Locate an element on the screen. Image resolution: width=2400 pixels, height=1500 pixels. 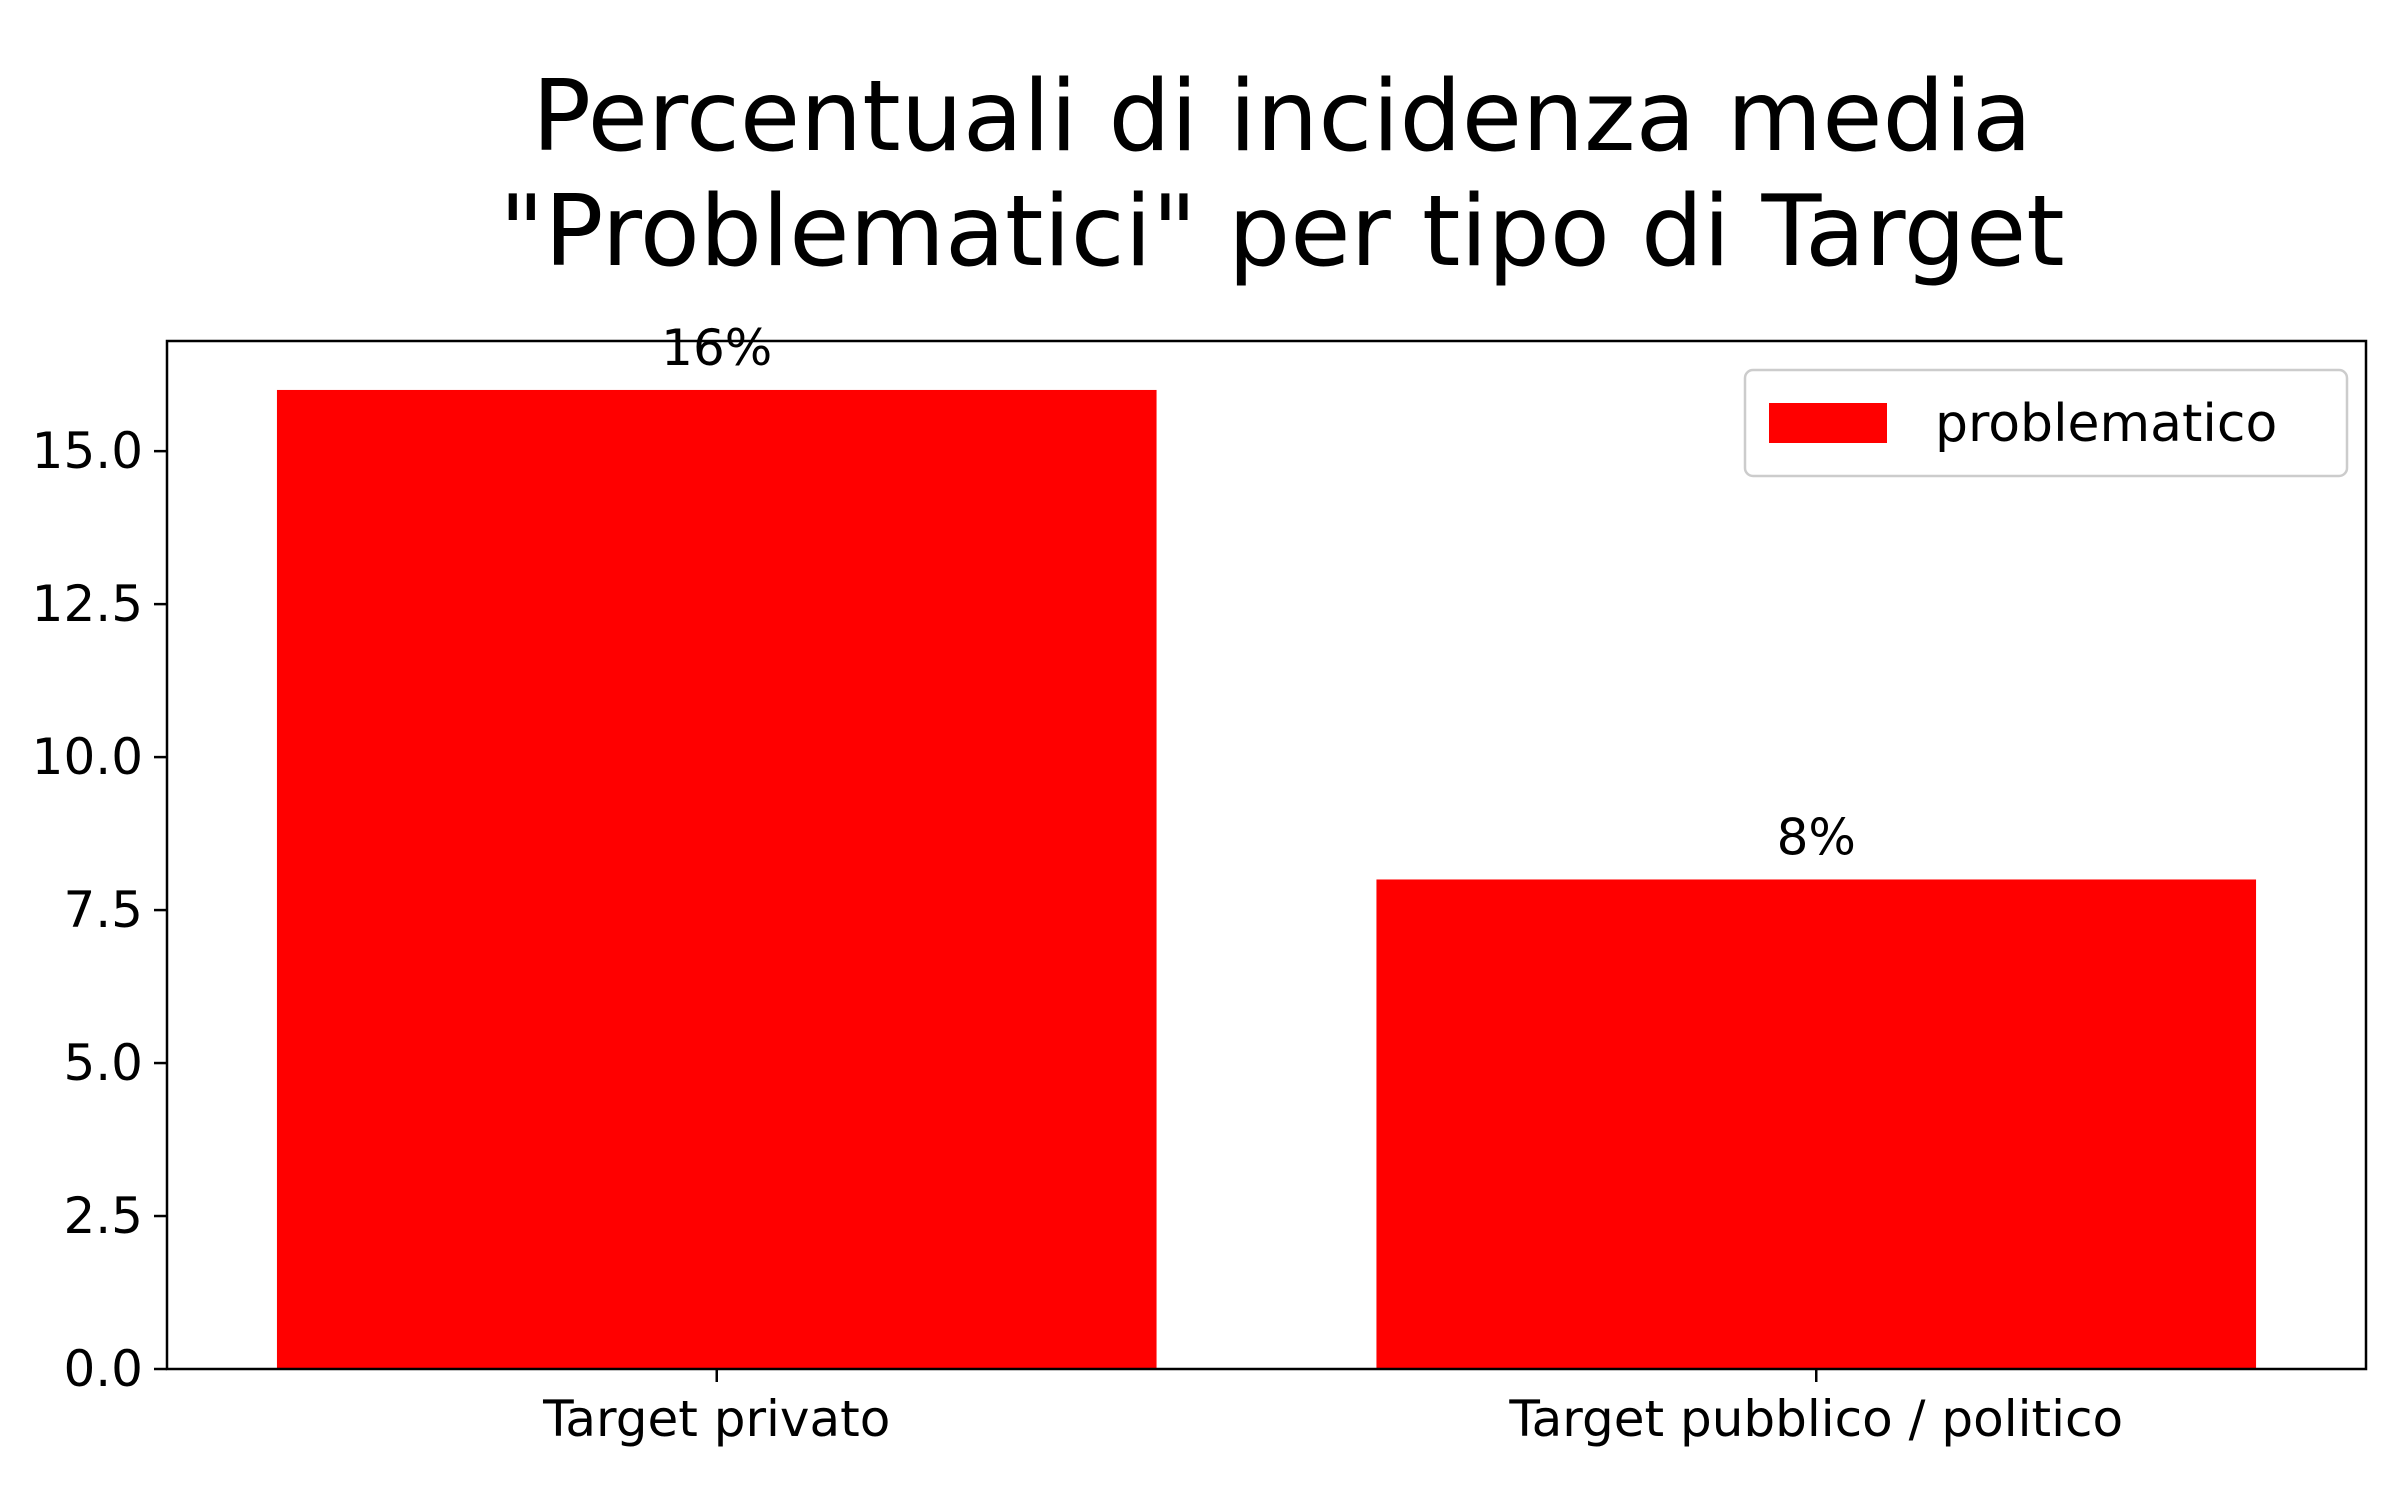
chart-title-line-2: "Problematici" per tipo di Target is located at coordinates (1281, 232).